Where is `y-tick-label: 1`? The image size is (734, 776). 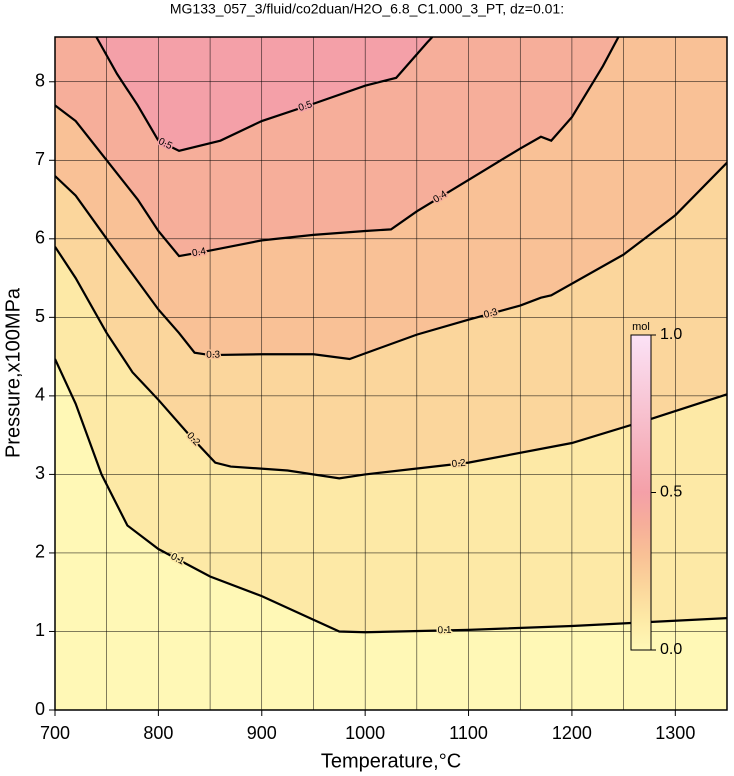 y-tick-label: 1 is located at coordinates (40, 630).